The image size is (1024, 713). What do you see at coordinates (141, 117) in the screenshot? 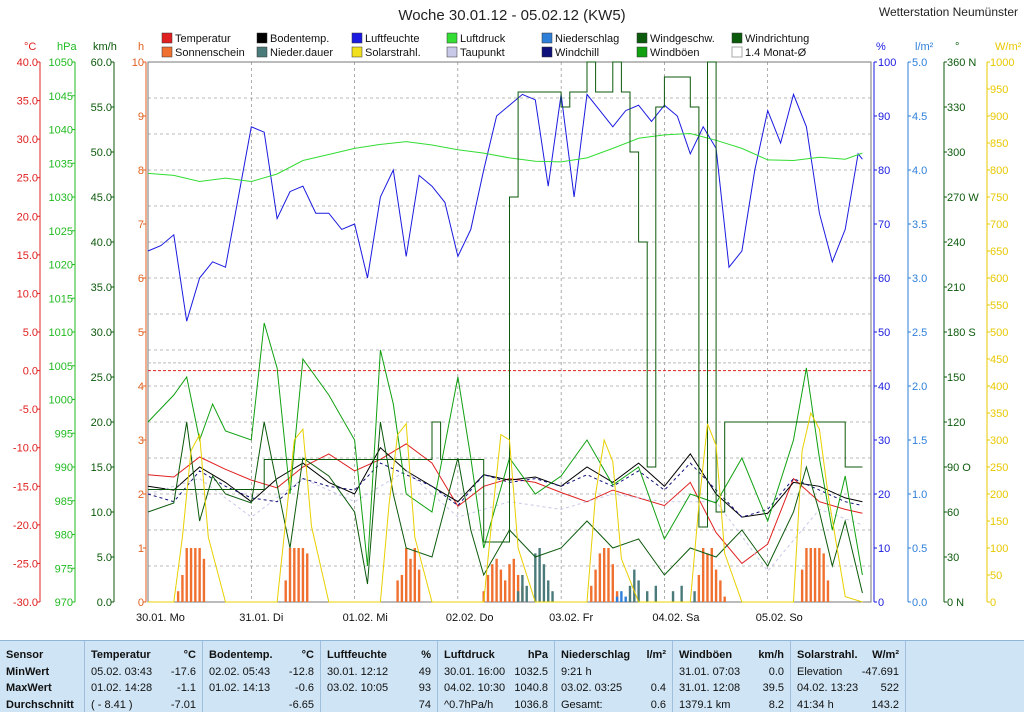
I see `axis-tick-label: 9` at bounding box center [141, 117].